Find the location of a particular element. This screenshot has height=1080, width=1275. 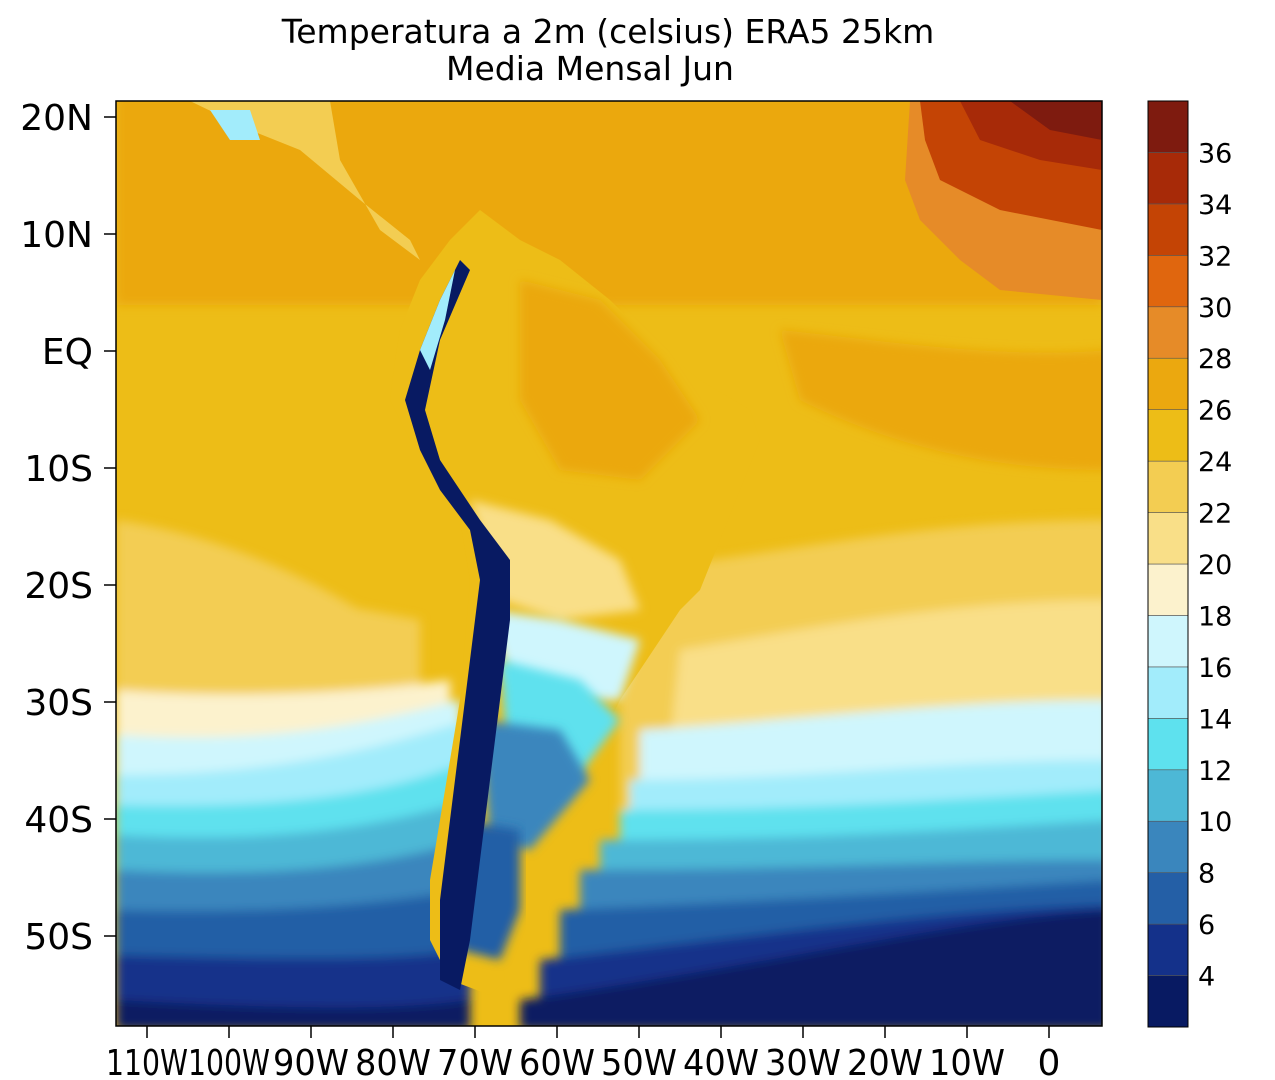

colorbar-frame is located at coordinates (1168, 564).